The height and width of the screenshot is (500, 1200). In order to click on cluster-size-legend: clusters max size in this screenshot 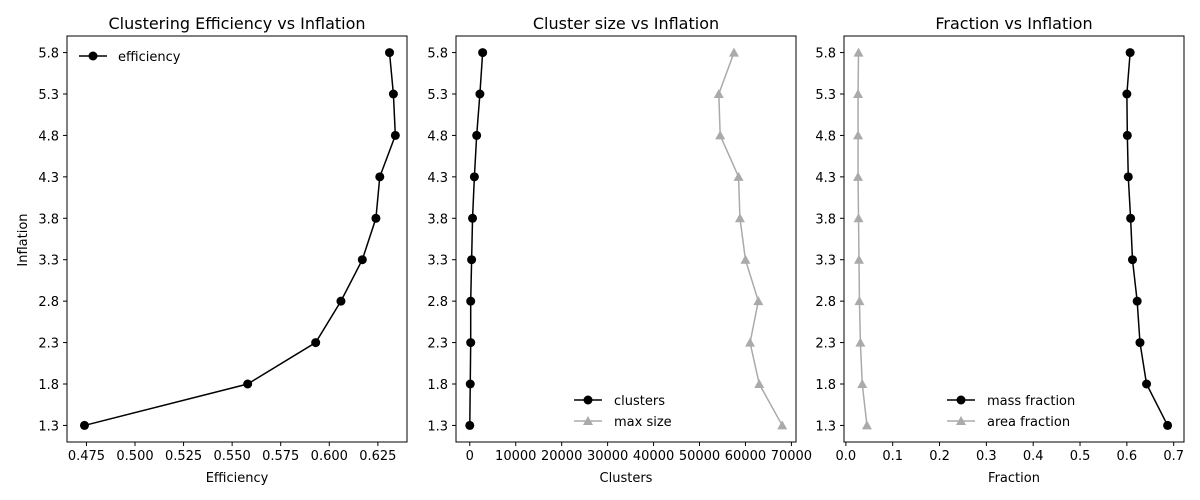, I will do `click(623, 412)`.